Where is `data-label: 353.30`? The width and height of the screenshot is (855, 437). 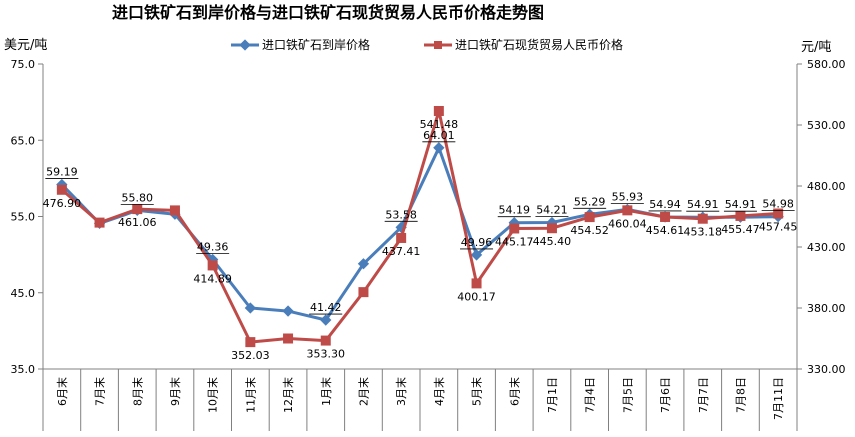 data-label: 353.30 is located at coordinates (326, 354).